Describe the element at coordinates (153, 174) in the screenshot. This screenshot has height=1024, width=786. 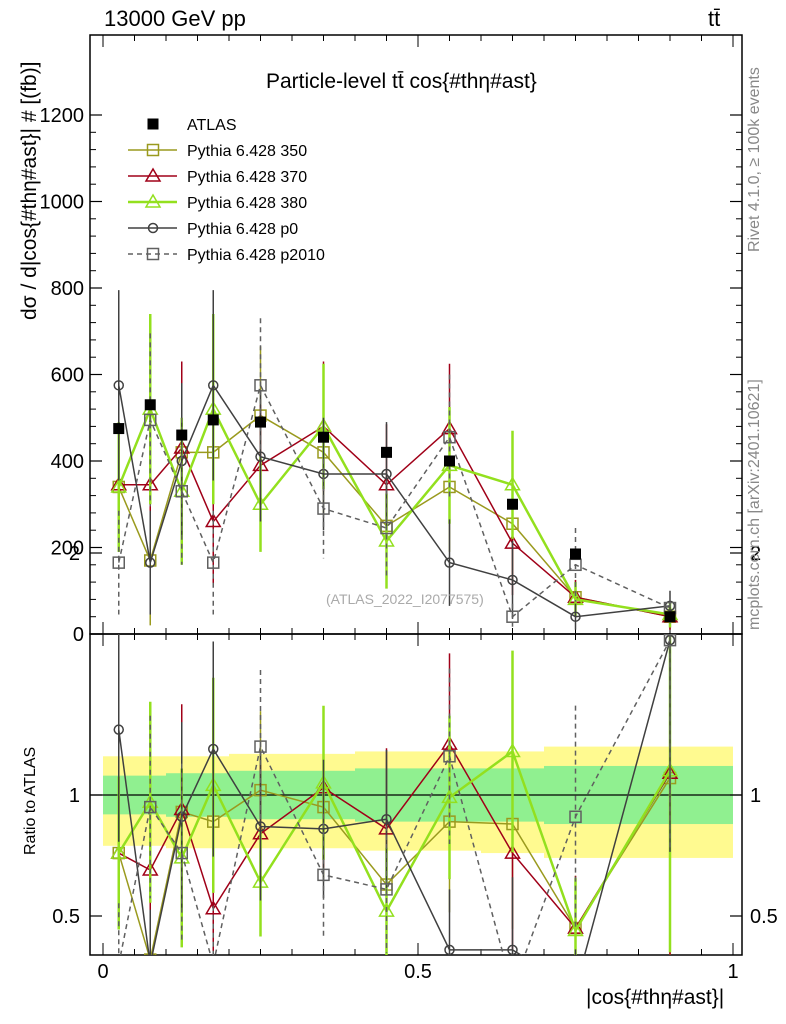
I see `legend-pythia-6-428-370-marker` at that location.